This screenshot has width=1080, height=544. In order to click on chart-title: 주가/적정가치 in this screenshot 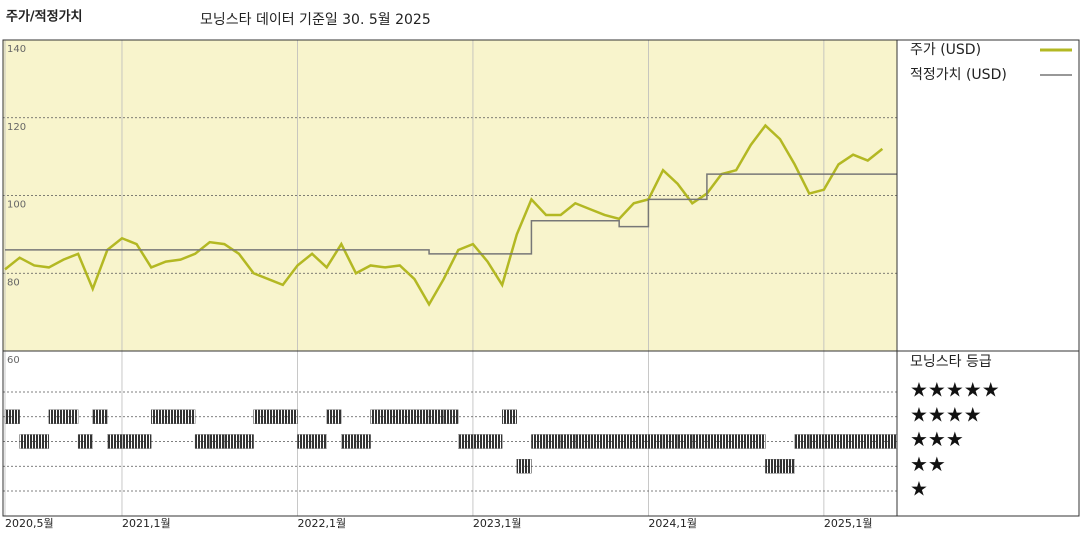, I will do `click(44, 17)`.